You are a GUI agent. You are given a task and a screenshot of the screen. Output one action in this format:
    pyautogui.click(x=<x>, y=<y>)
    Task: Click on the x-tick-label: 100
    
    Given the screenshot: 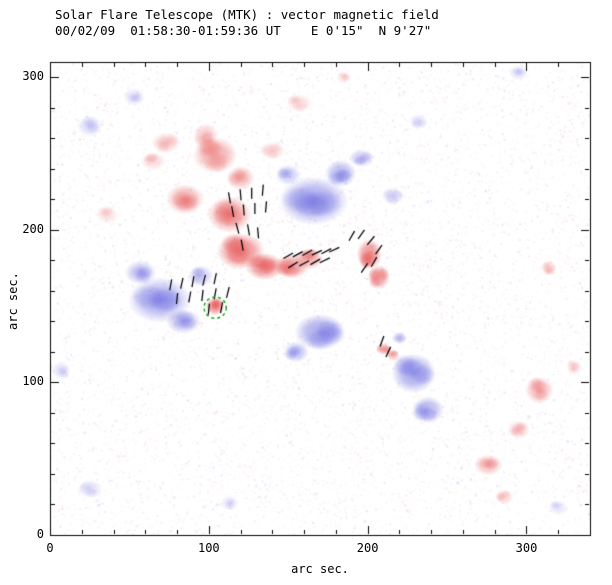 What is the action you would take?
    pyautogui.click(x=208, y=548)
    